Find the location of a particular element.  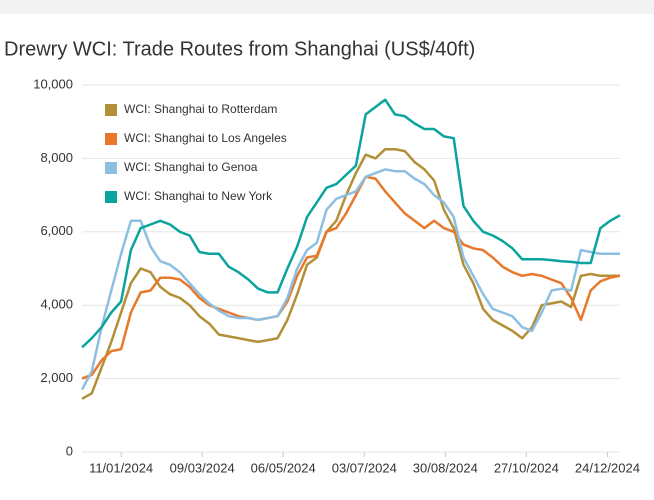

x-tick-label: 30/08/2024 is located at coordinates (445, 467).